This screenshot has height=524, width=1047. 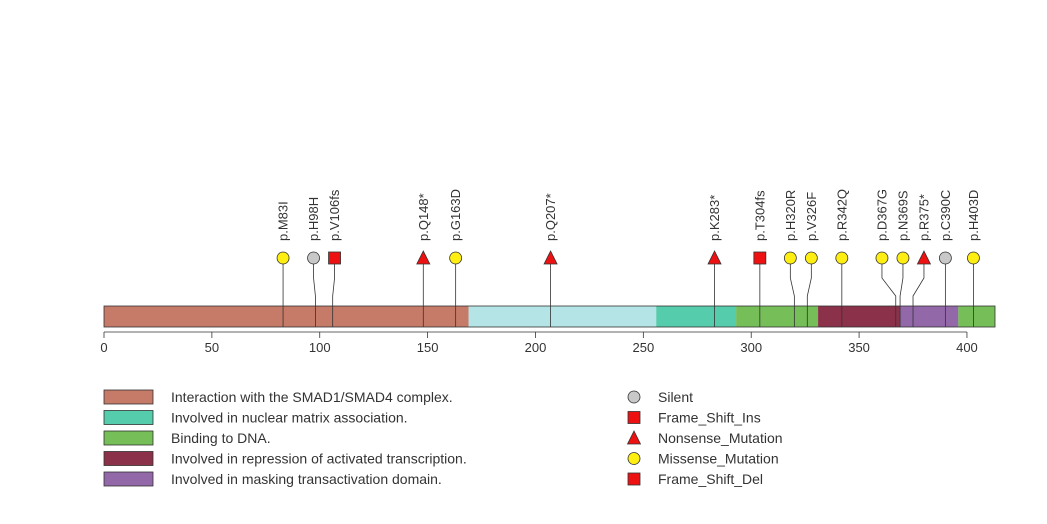 What do you see at coordinates (720, 438) in the screenshot?
I see `mutation-legend-label: Nonsense_Mutation` at bounding box center [720, 438].